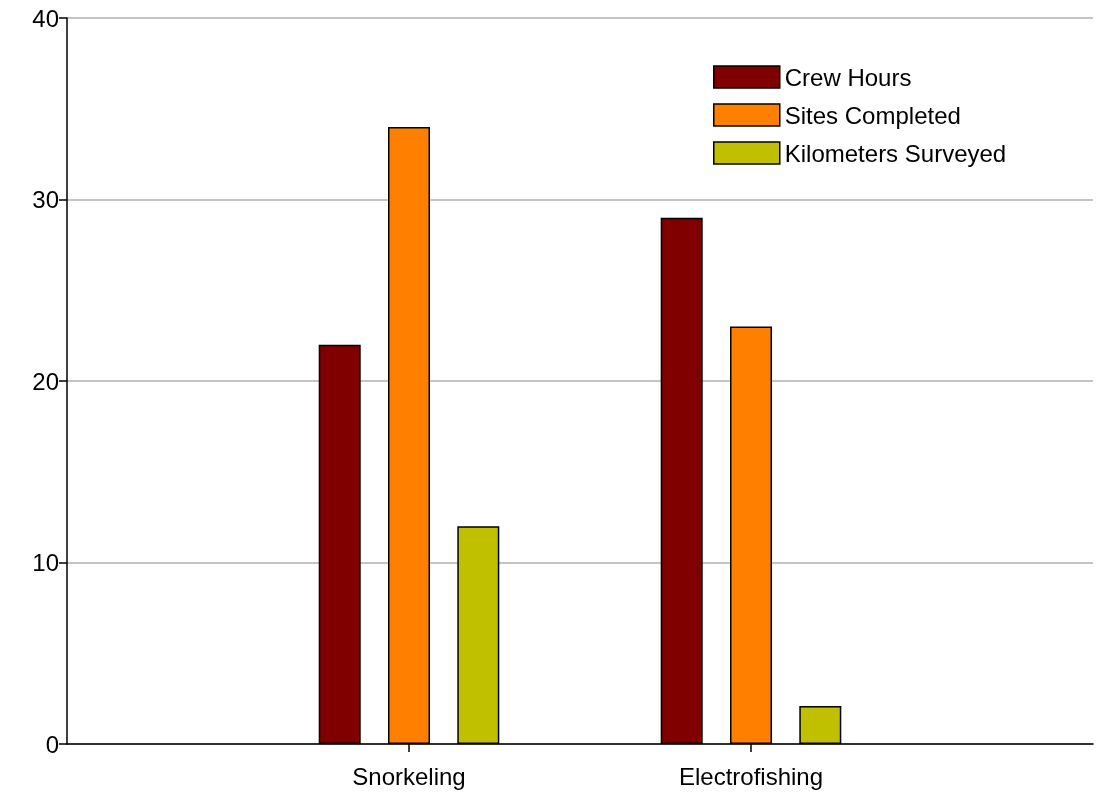  I want to click on y-tick-label: 10, so click(45, 562).